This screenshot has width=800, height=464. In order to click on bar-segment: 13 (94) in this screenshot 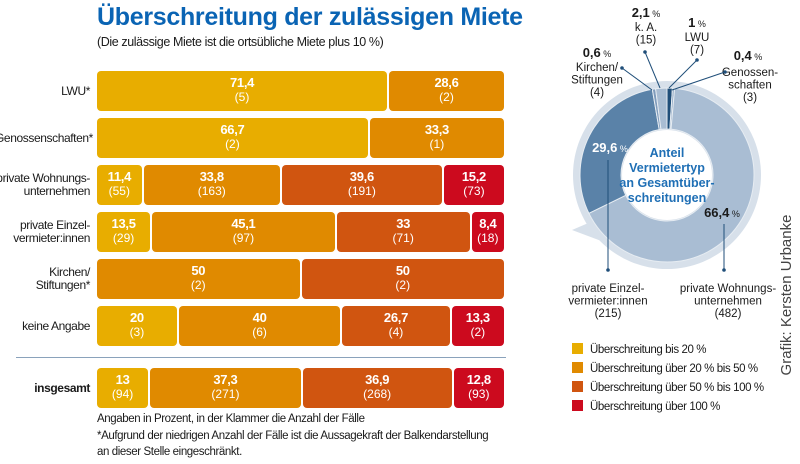, I will do `click(123, 388)`.